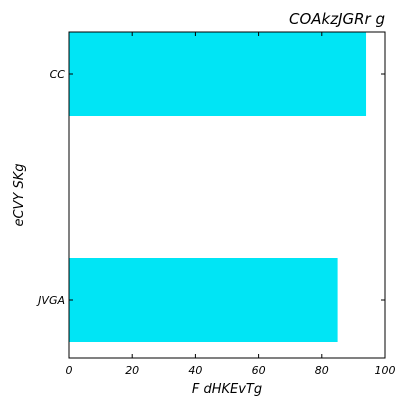 The height and width of the screenshot is (408, 408). Describe the element at coordinates (385, 370) in the screenshot. I see `x-tick-label: 100` at that location.